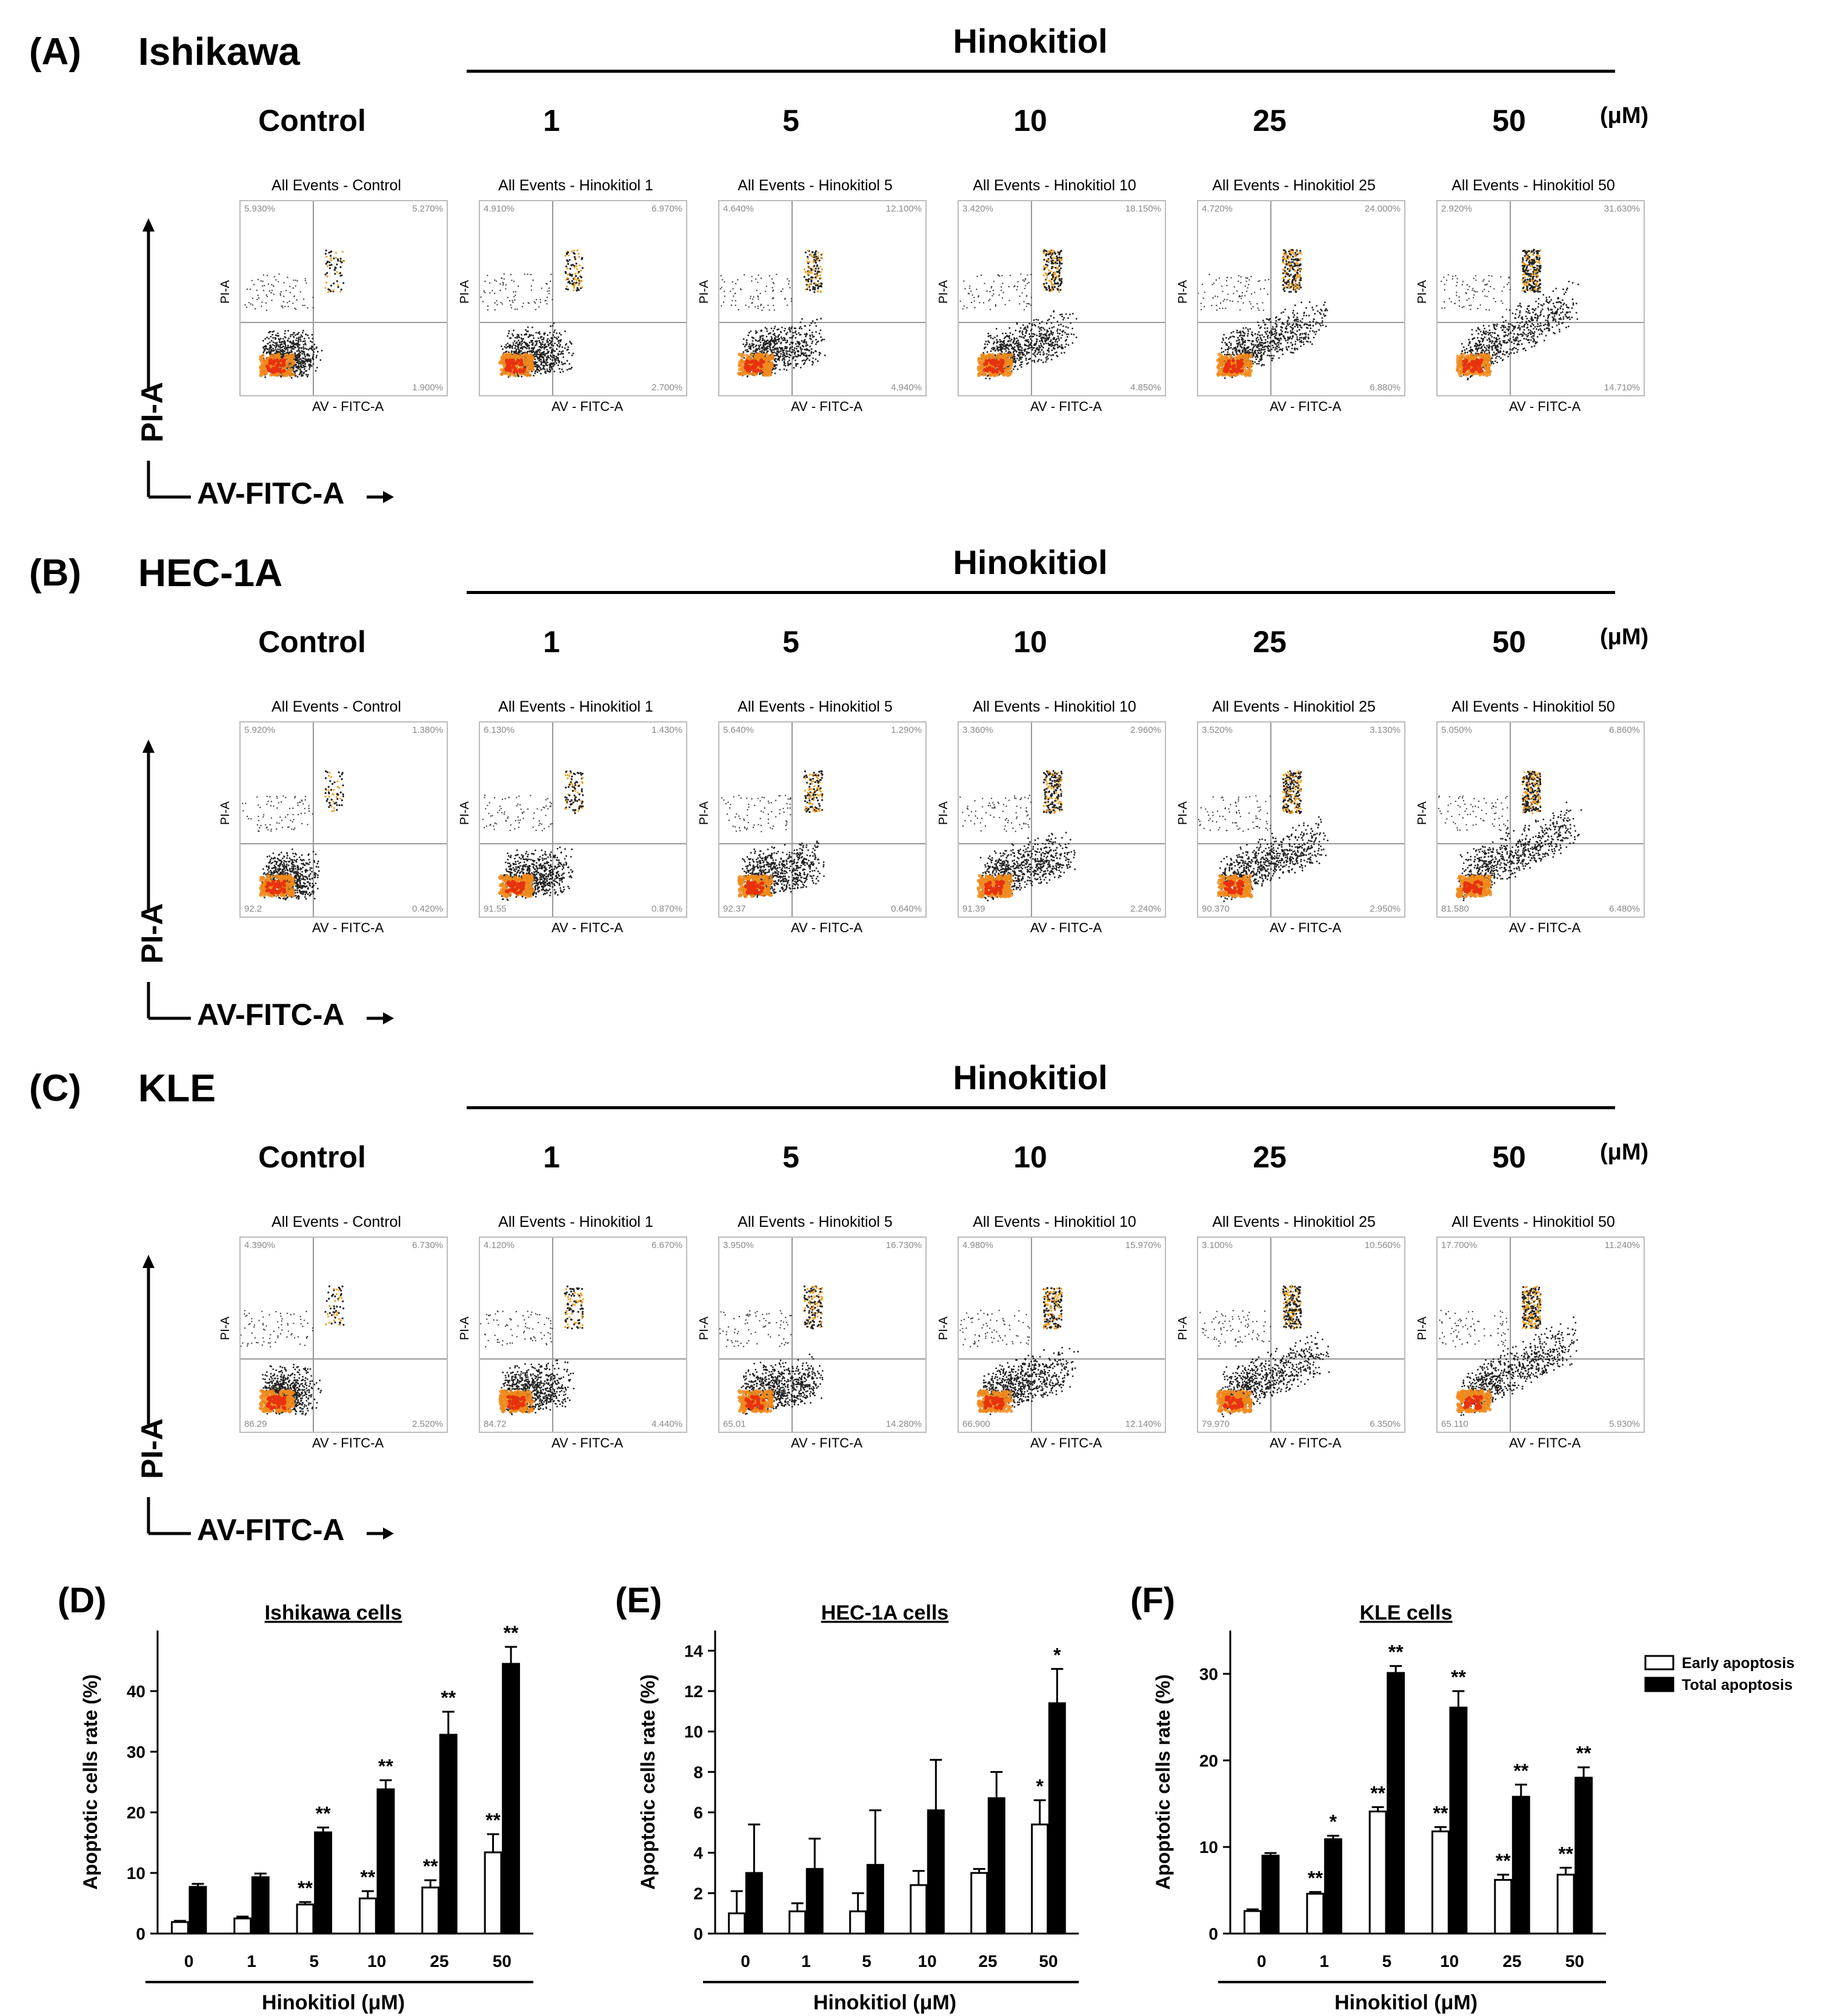 This screenshot has width=1826, height=2016. What do you see at coordinates (583, 1335) in the screenshot?
I see `scatter-plot: 4.120% 6.670% 4.440% 84.72` at bounding box center [583, 1335].